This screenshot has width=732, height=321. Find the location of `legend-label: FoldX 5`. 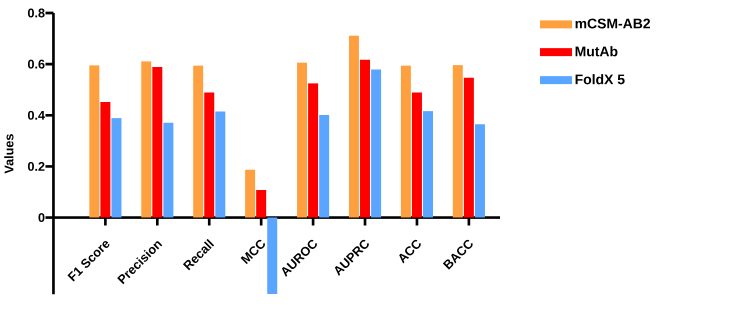

legend-label: FoldX 5 is located at coordinates (600, 79).